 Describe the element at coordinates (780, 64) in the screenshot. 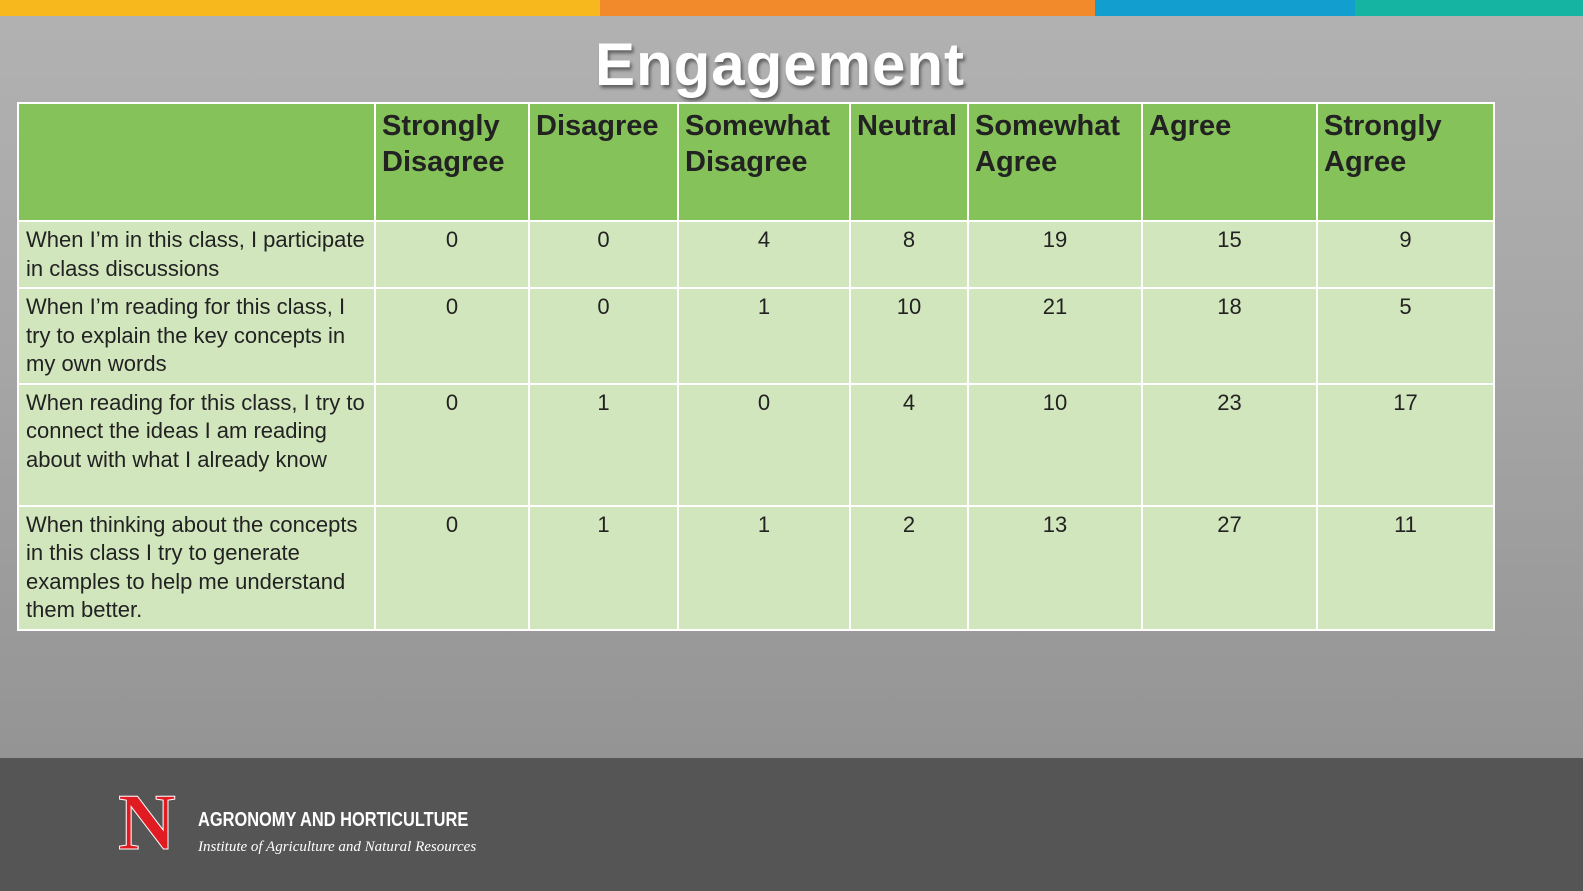

I see `slide-title: Engagement` at that location.